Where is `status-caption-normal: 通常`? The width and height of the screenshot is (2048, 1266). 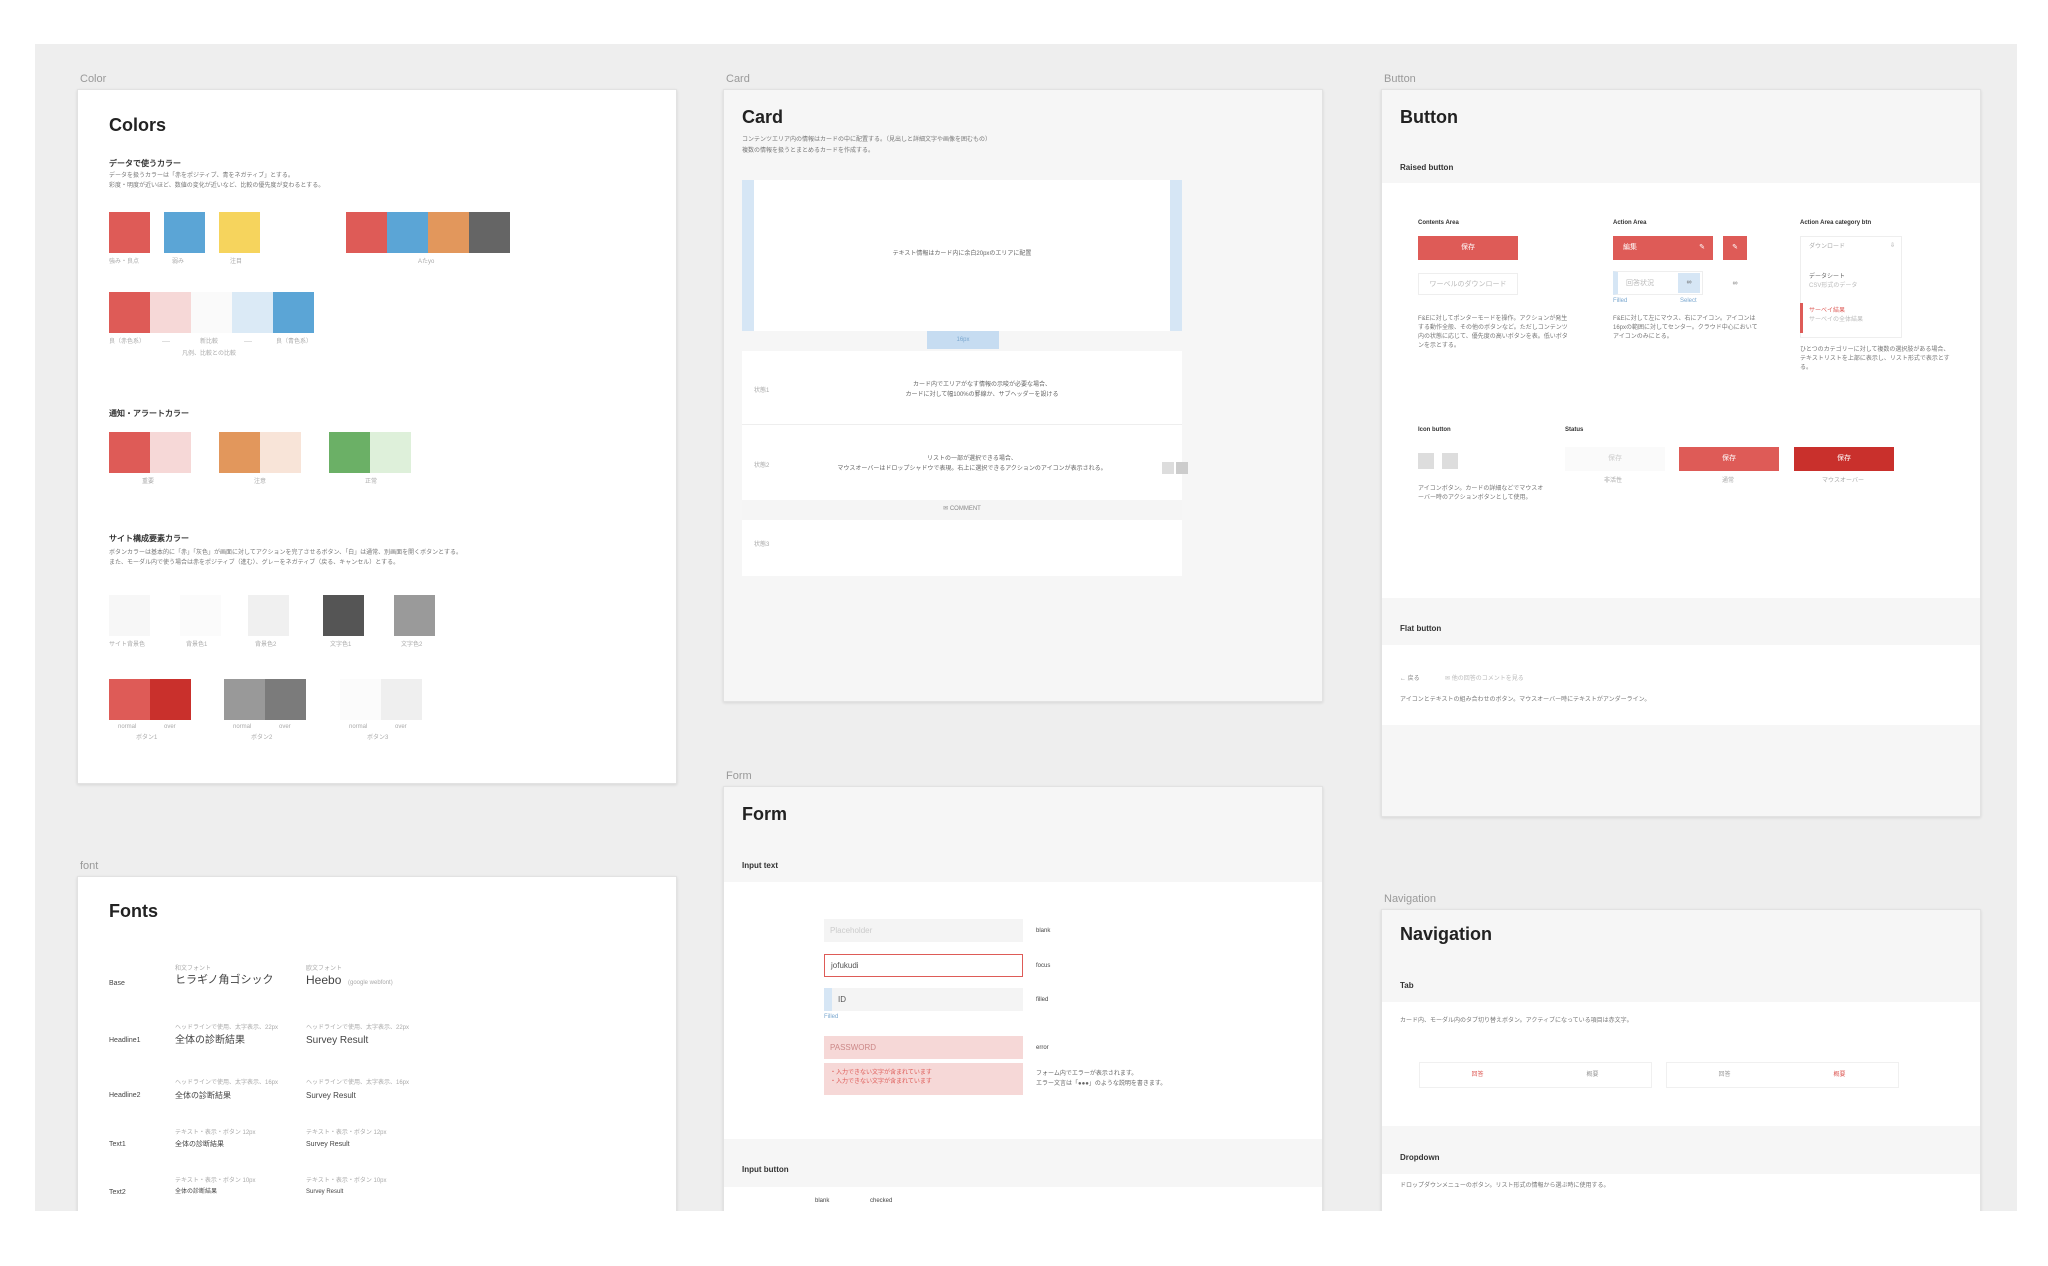 status-caption-normal: 通常 is located at coordinates (1728, 481).